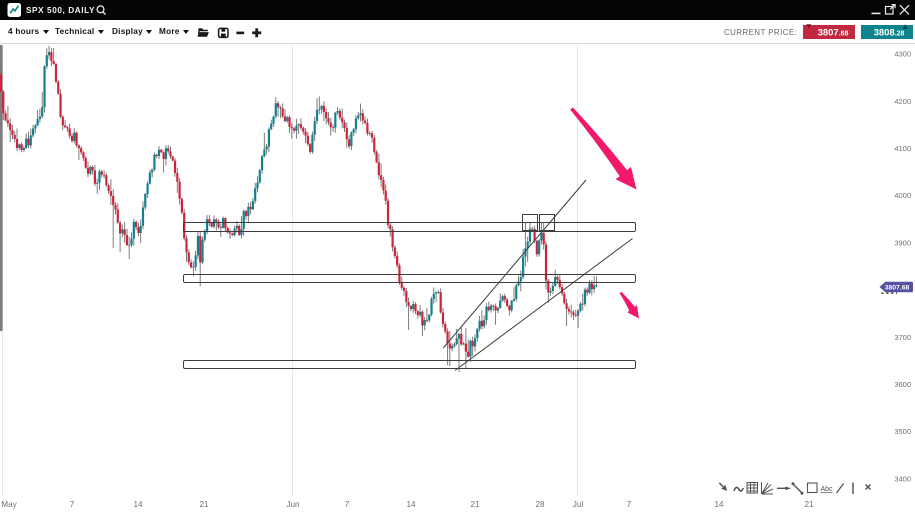 The image size is (915, 514). I want to click on svg-text: Jul, so click(578, 504).